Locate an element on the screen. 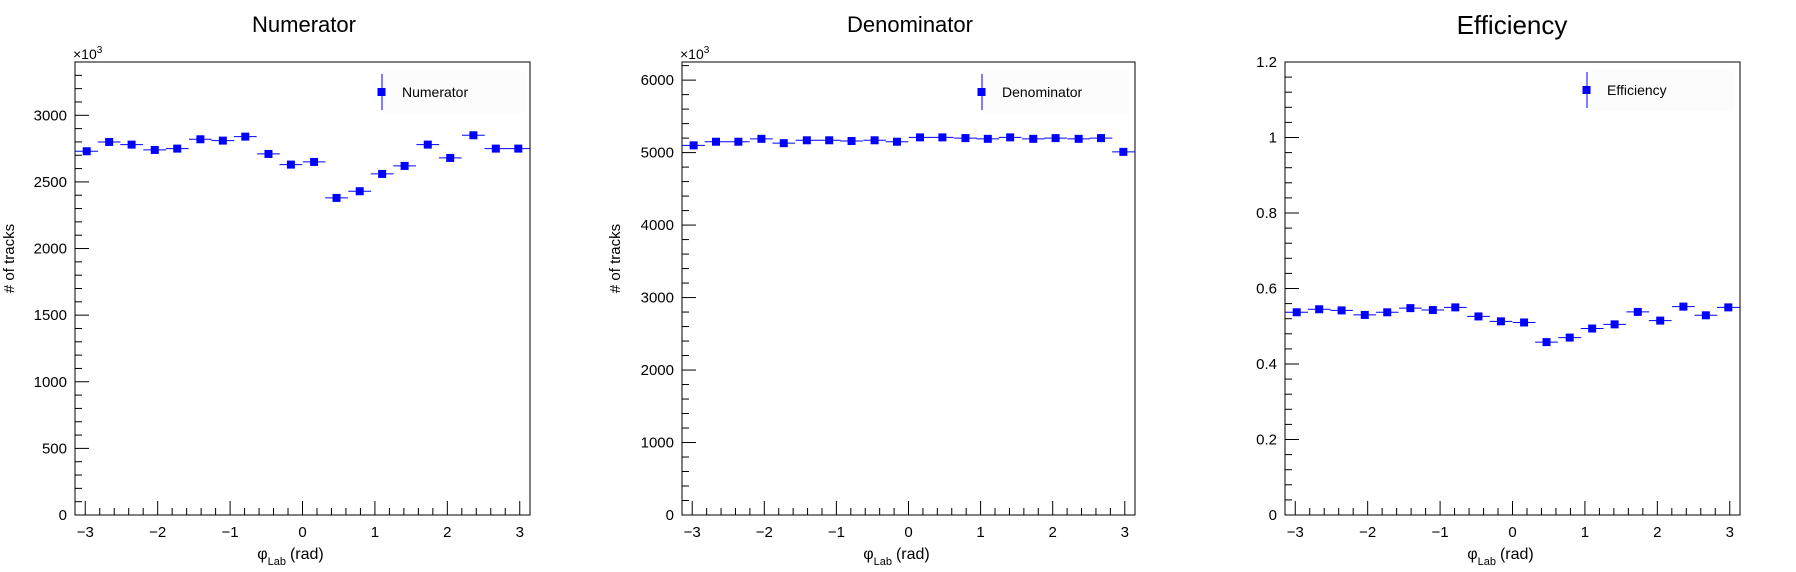  y-tick-label: 5000 is located at coordinates (657, 153).